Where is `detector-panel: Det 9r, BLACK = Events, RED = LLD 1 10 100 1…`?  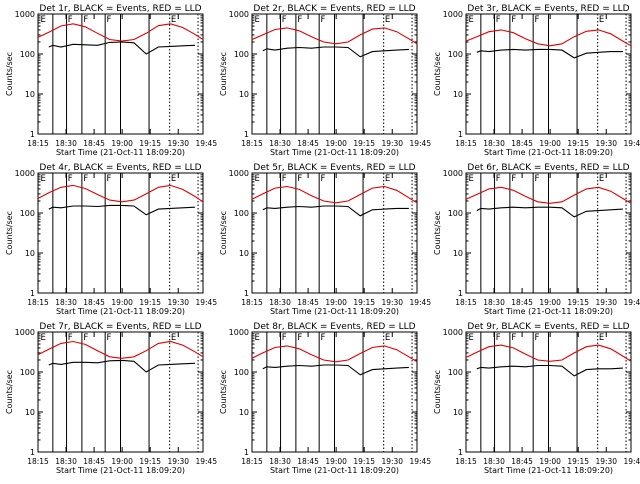
detector-panel: Det 9r, BLACK = Events, RED = LLD 1 10 100 1… is located at coordinates (536, 398).